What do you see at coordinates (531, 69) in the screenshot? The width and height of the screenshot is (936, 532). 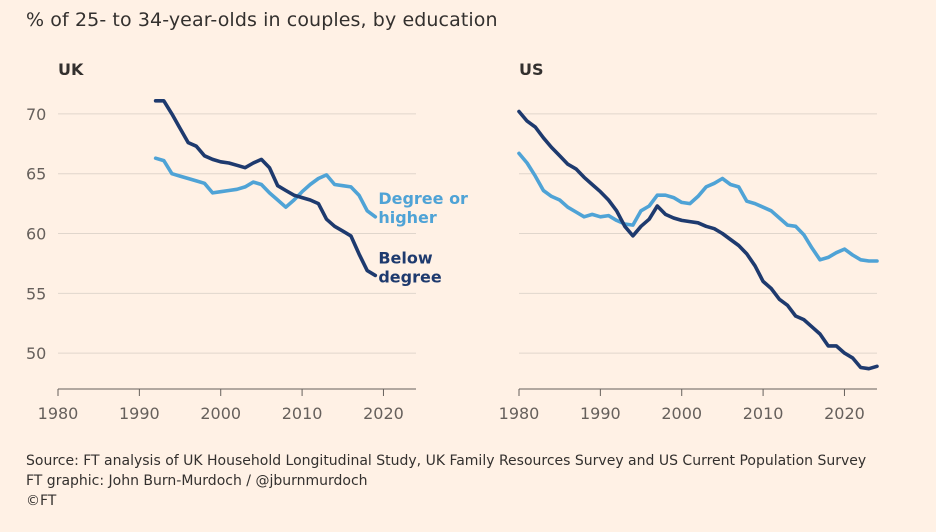 I see `panel-title: US` at bounding box center [531, 69].